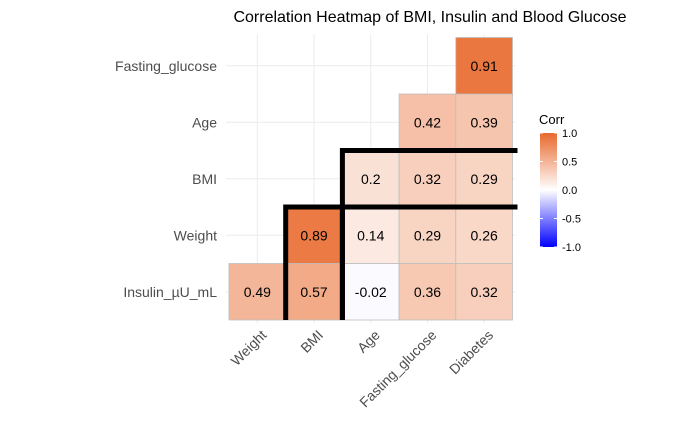 The image size is (700, 432). Describe the element at coordinates (311, 341) in the screenshot. I see `x-tick-label: BMI` at that location.